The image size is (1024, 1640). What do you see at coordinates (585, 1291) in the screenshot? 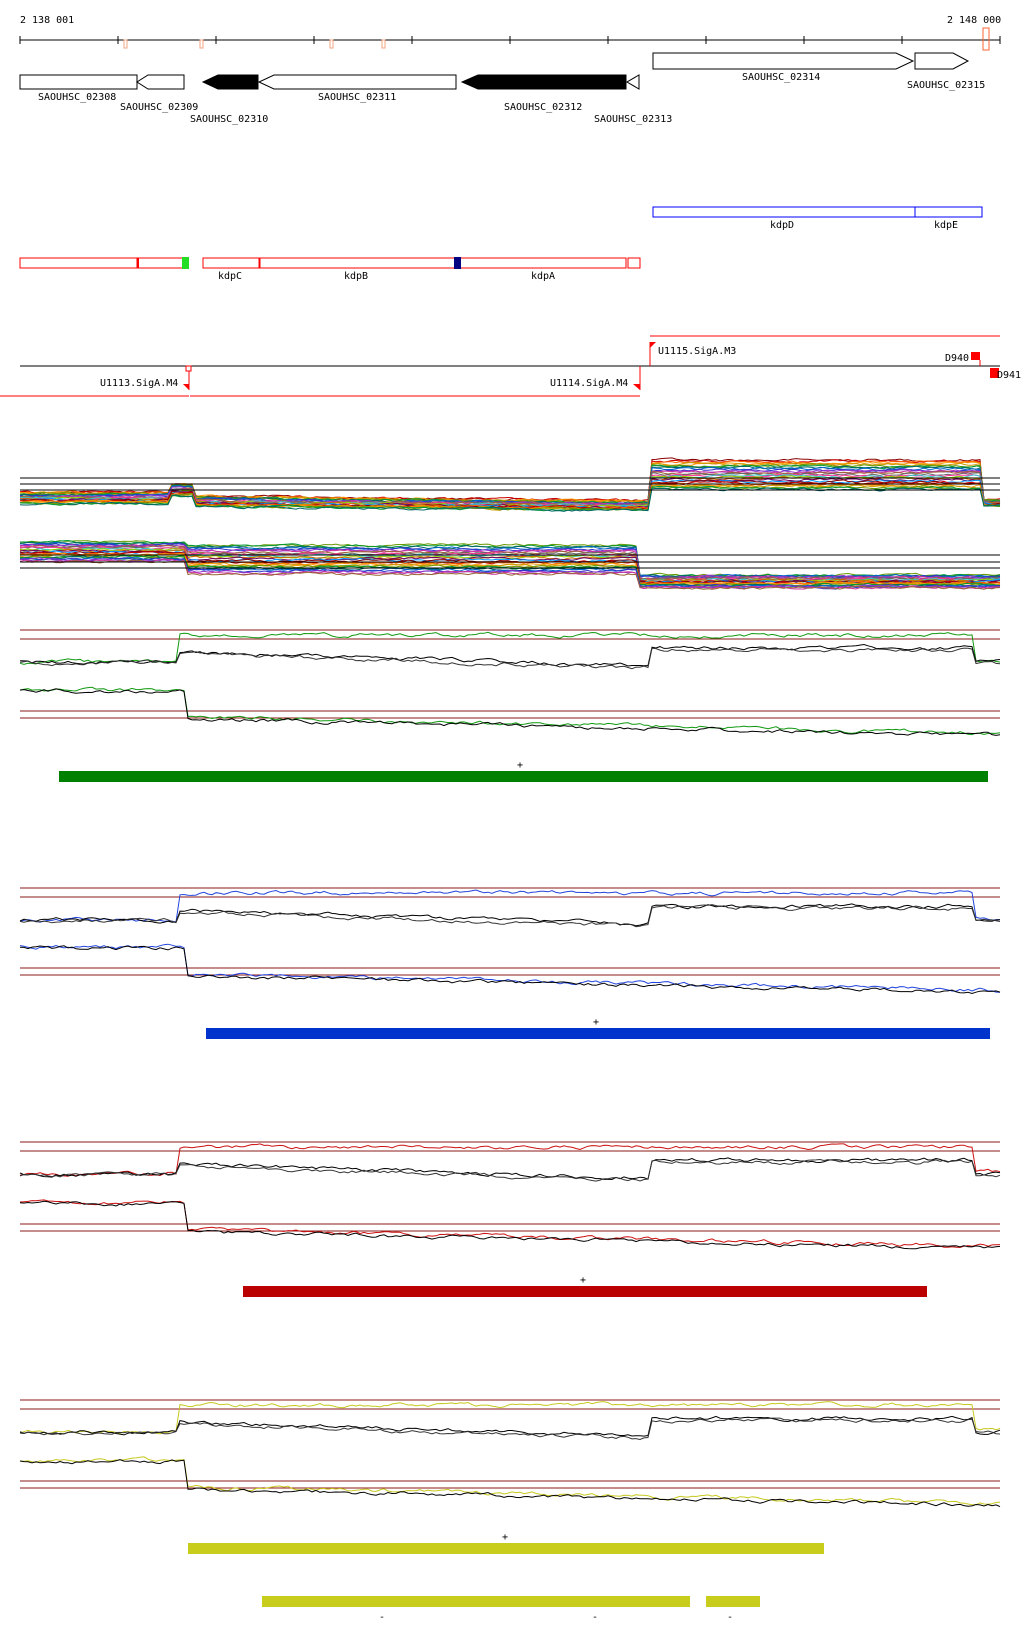
I see `segment-bar-red` at bounding box center [585, 1291].